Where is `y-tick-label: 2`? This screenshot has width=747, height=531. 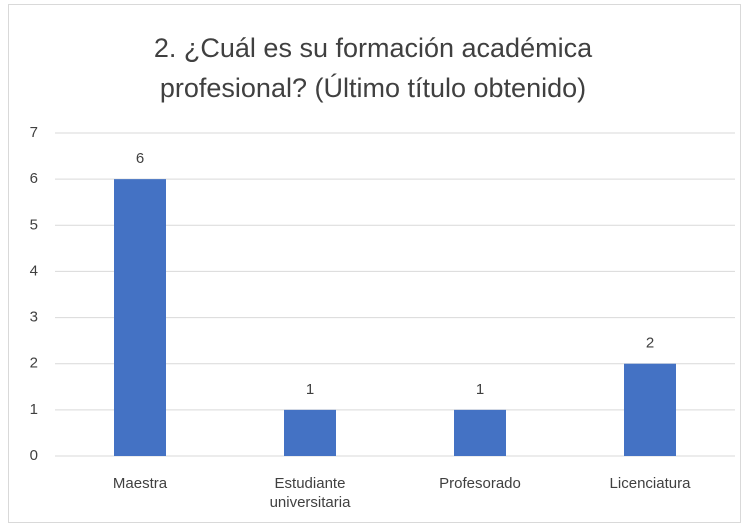 y-tick-label: 2 is located at coordinates (34, 363).